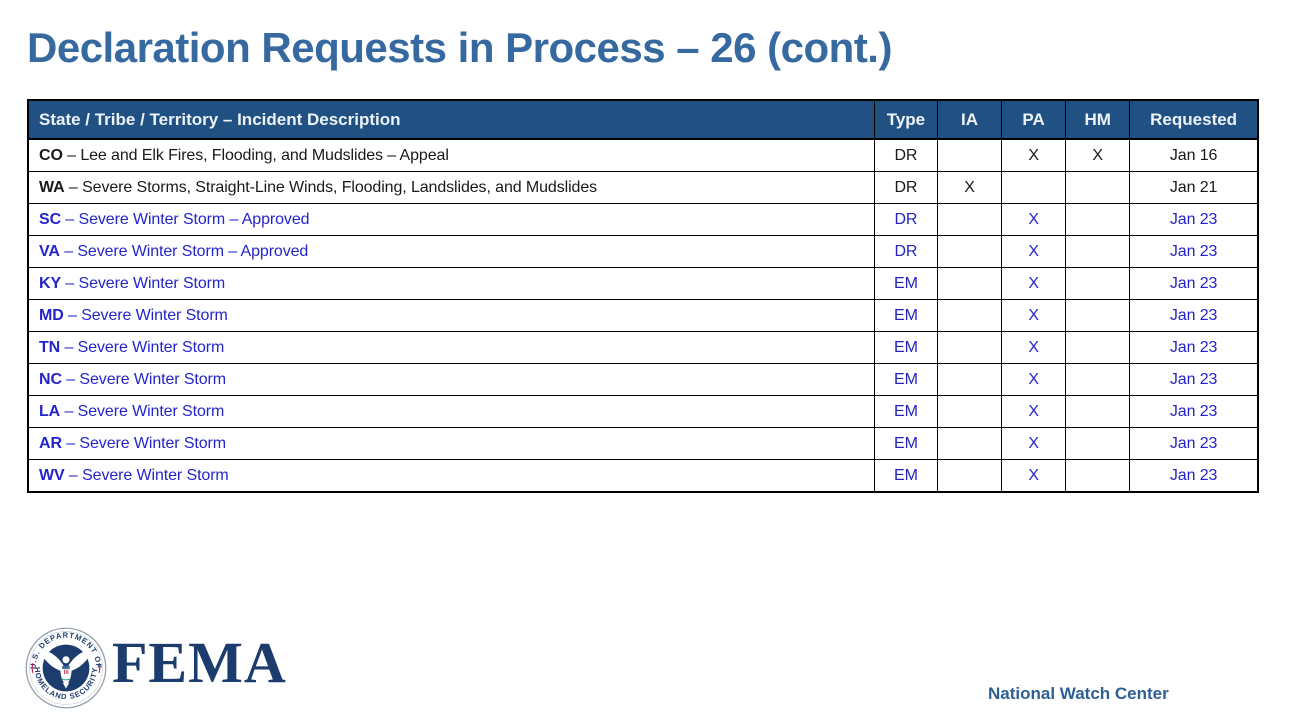 This screenshot has height=721, width=1290. I want to click on state-code: KY, so click(50, 283).